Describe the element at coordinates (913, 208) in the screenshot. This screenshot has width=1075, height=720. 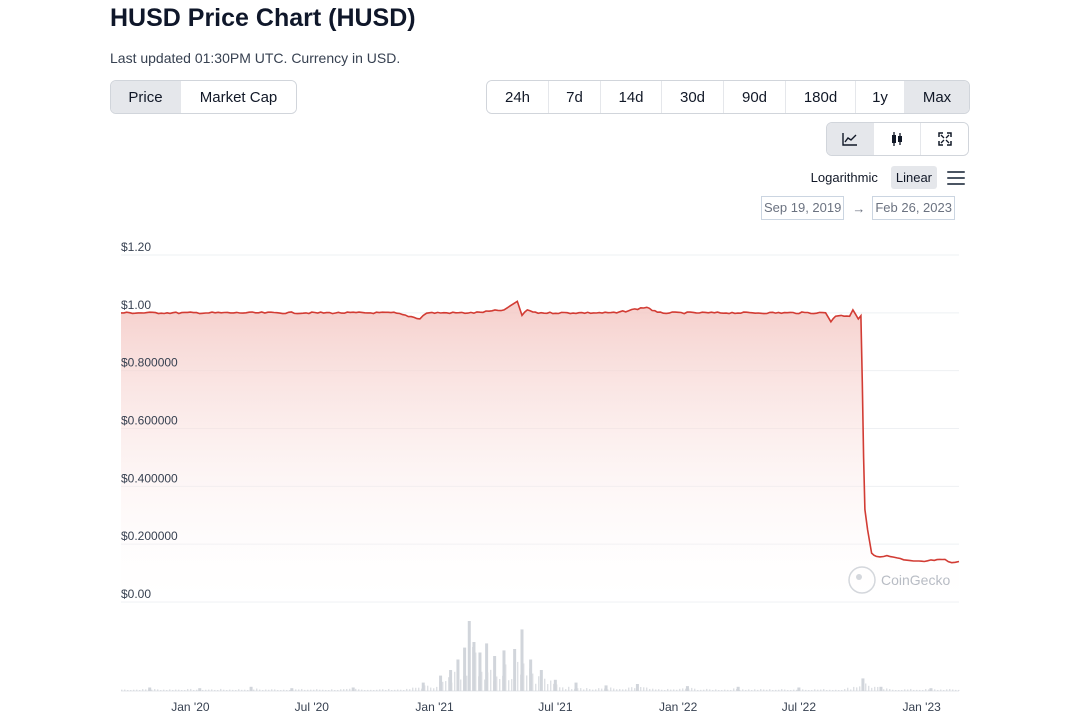
I see `date-to-input: Feb 26, 2023` at that location.